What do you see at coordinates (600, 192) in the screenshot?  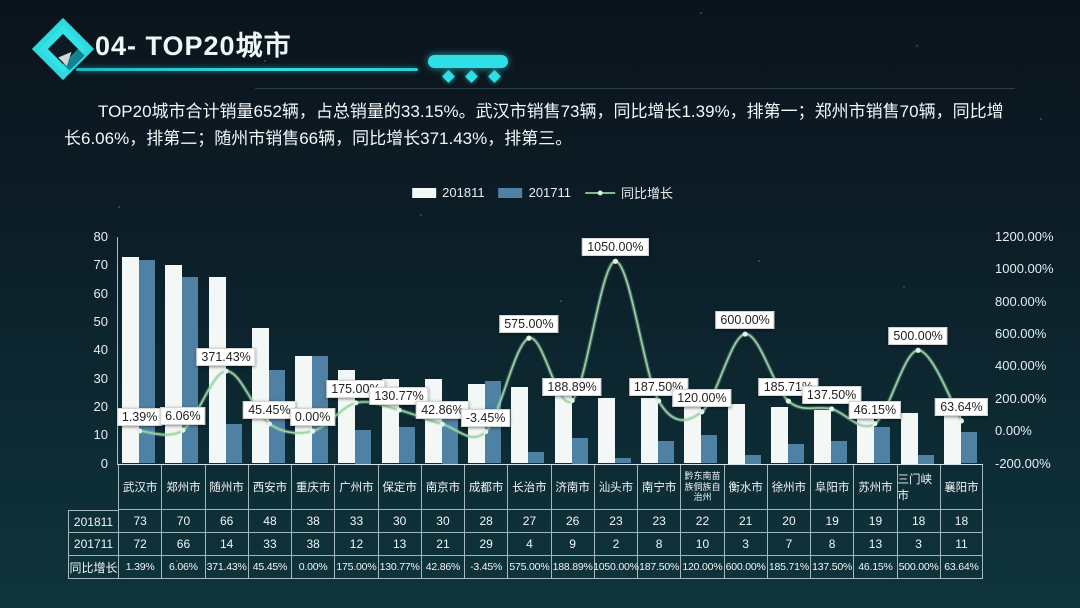 I see `legend-dot-icon` at bounding box center [600, 192].